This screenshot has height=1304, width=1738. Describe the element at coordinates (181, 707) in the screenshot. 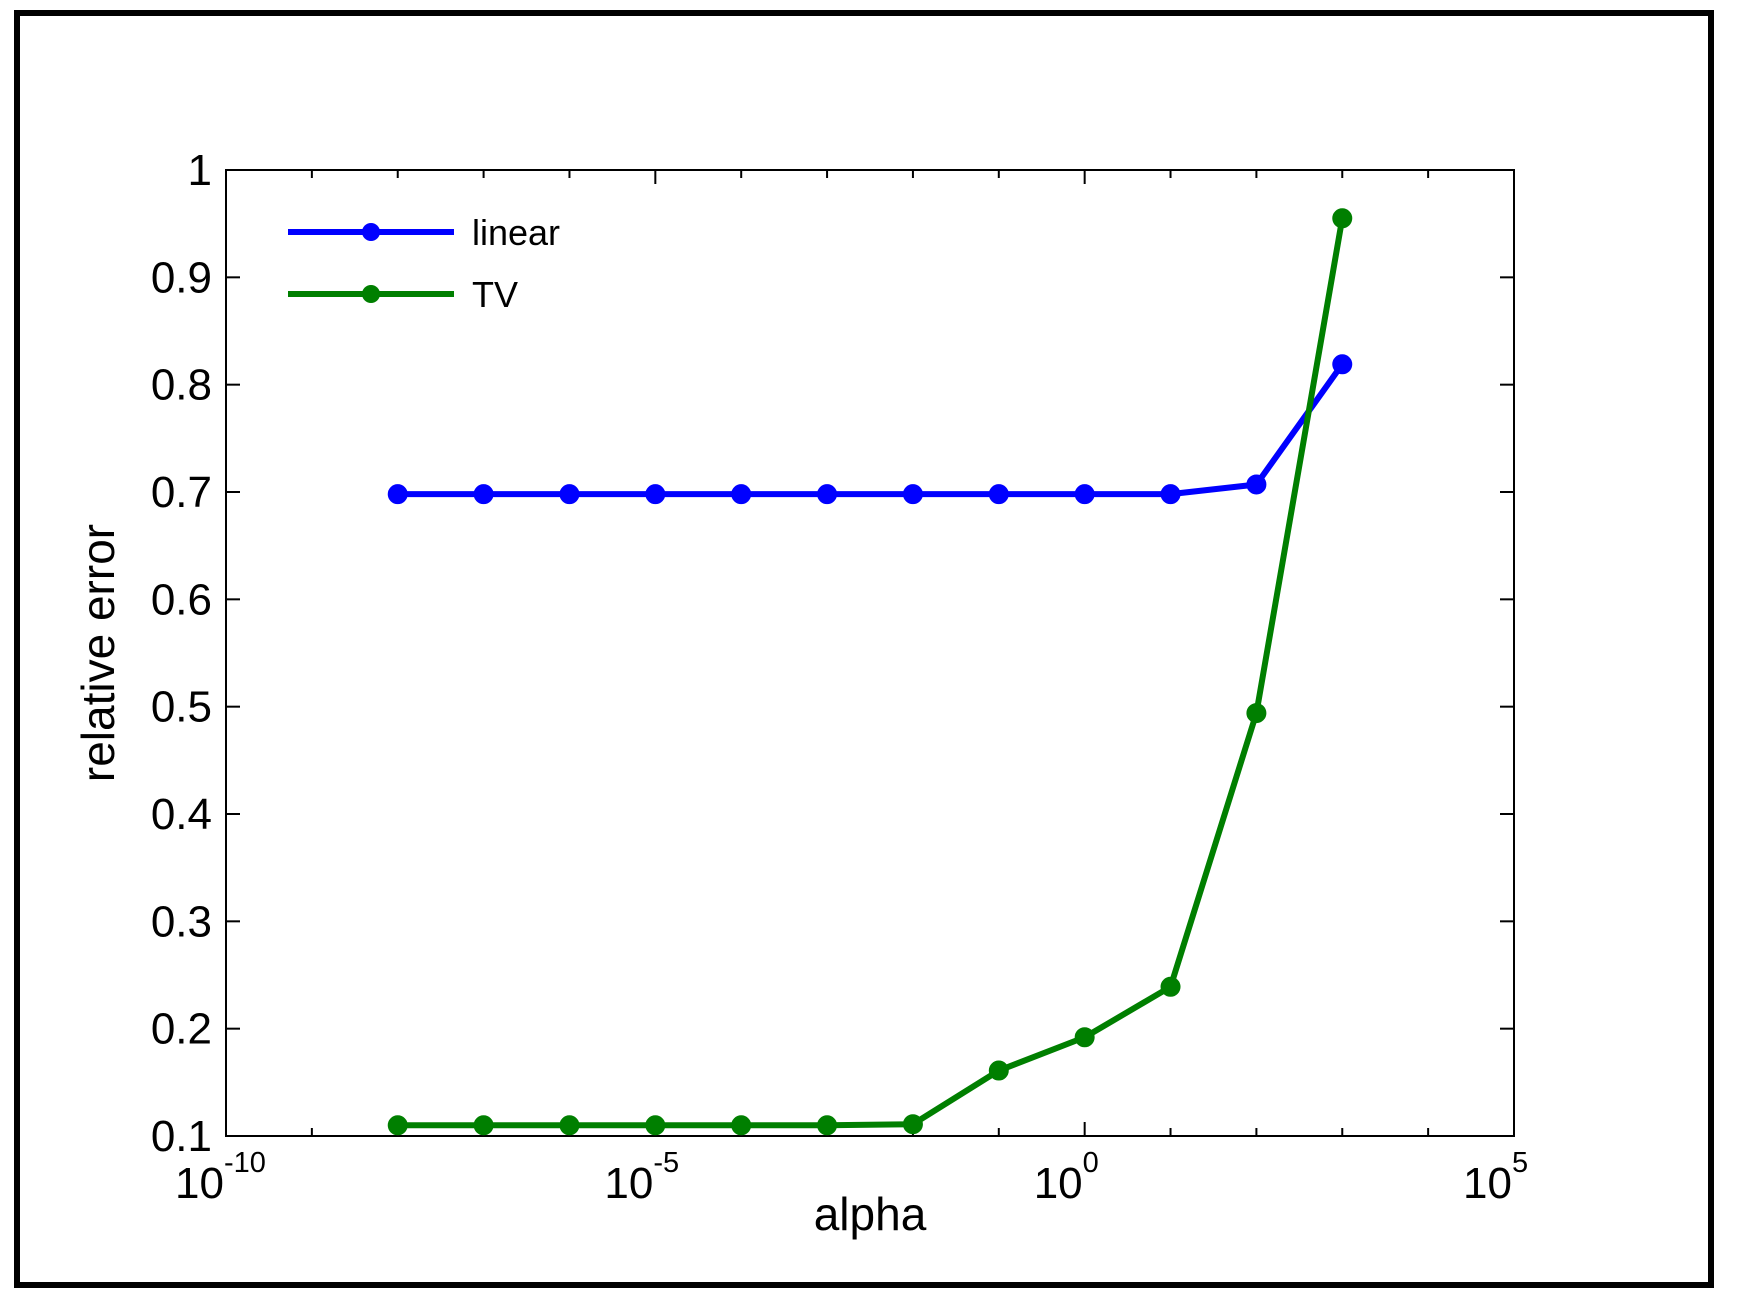

I see `y-tick-label: 0.5` at that location.